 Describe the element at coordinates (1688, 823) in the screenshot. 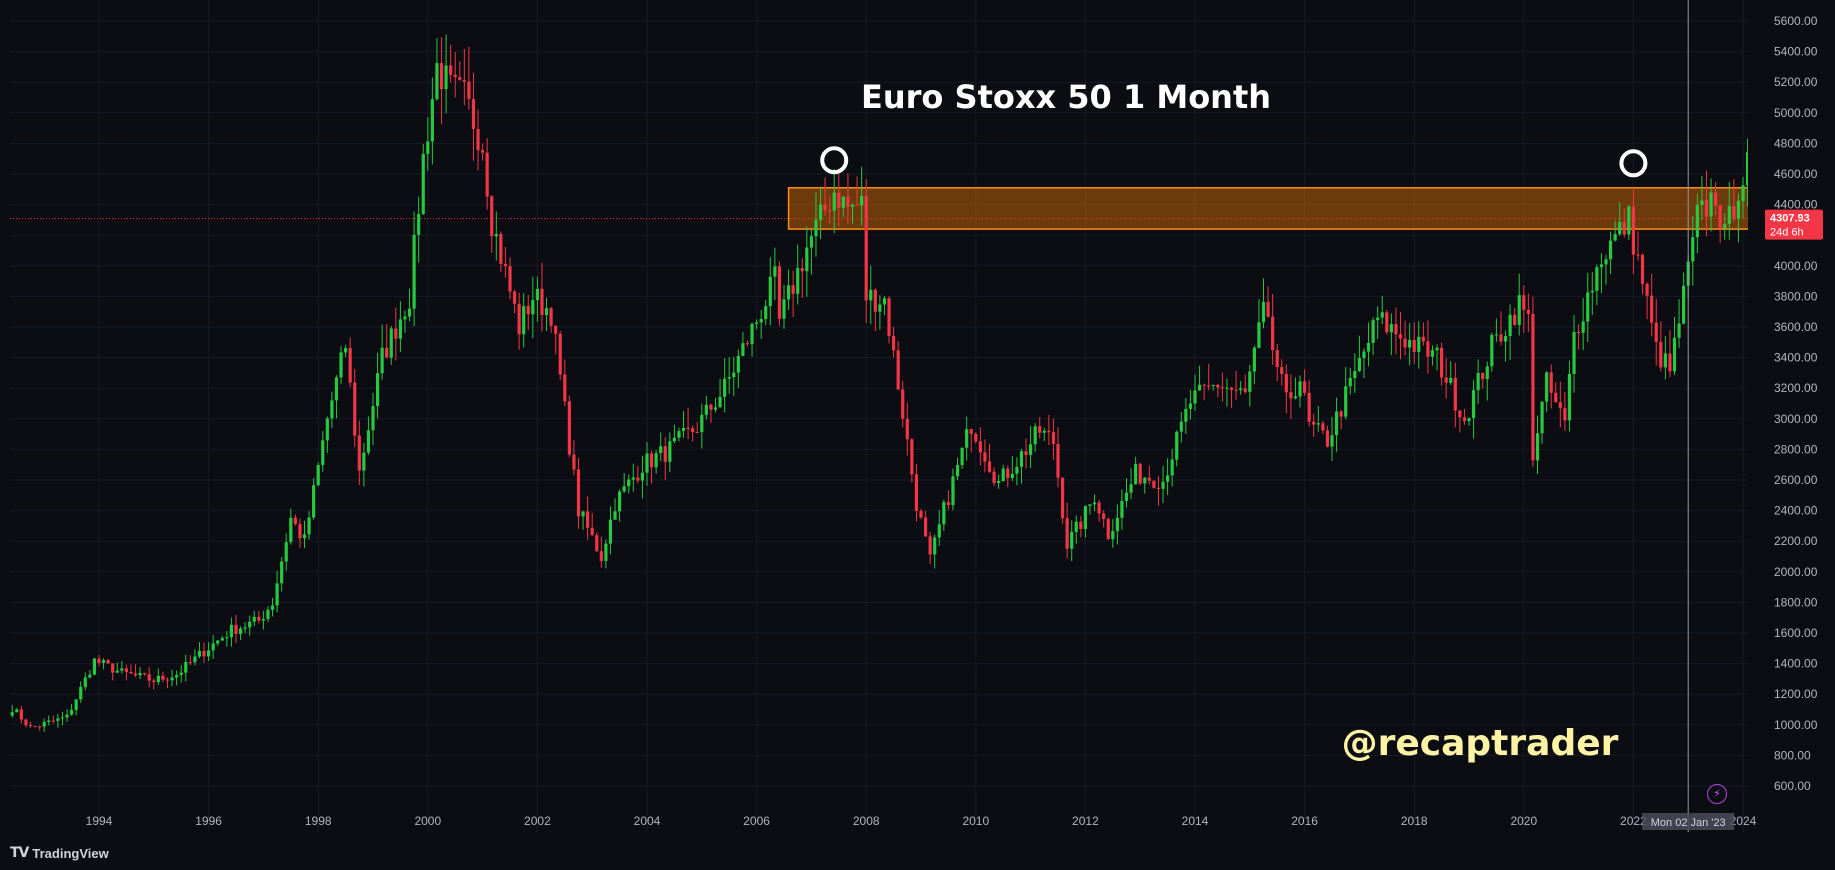

I see `crosshair-date: Mon 02 Jan '23` at that location.